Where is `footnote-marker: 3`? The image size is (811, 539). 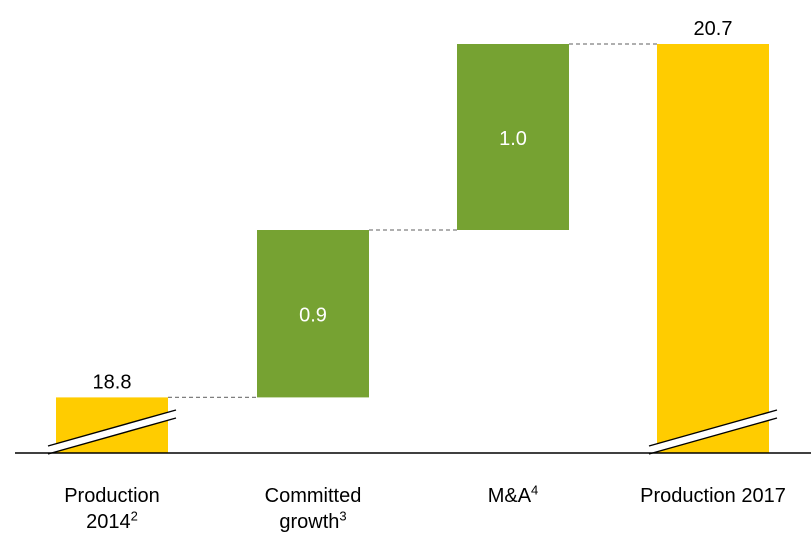
footnote-marker: 3 is located at coordinates (343, 516).